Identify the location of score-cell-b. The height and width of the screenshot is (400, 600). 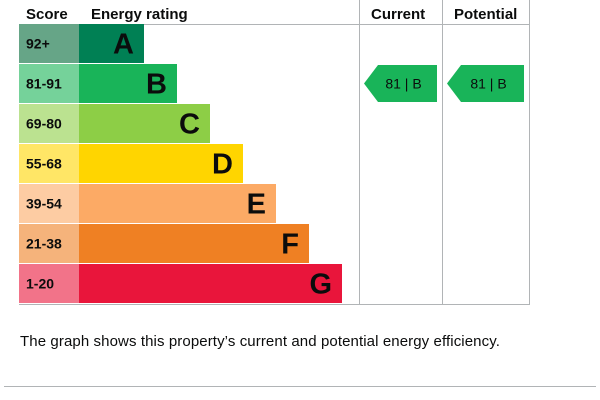
(49, 83).